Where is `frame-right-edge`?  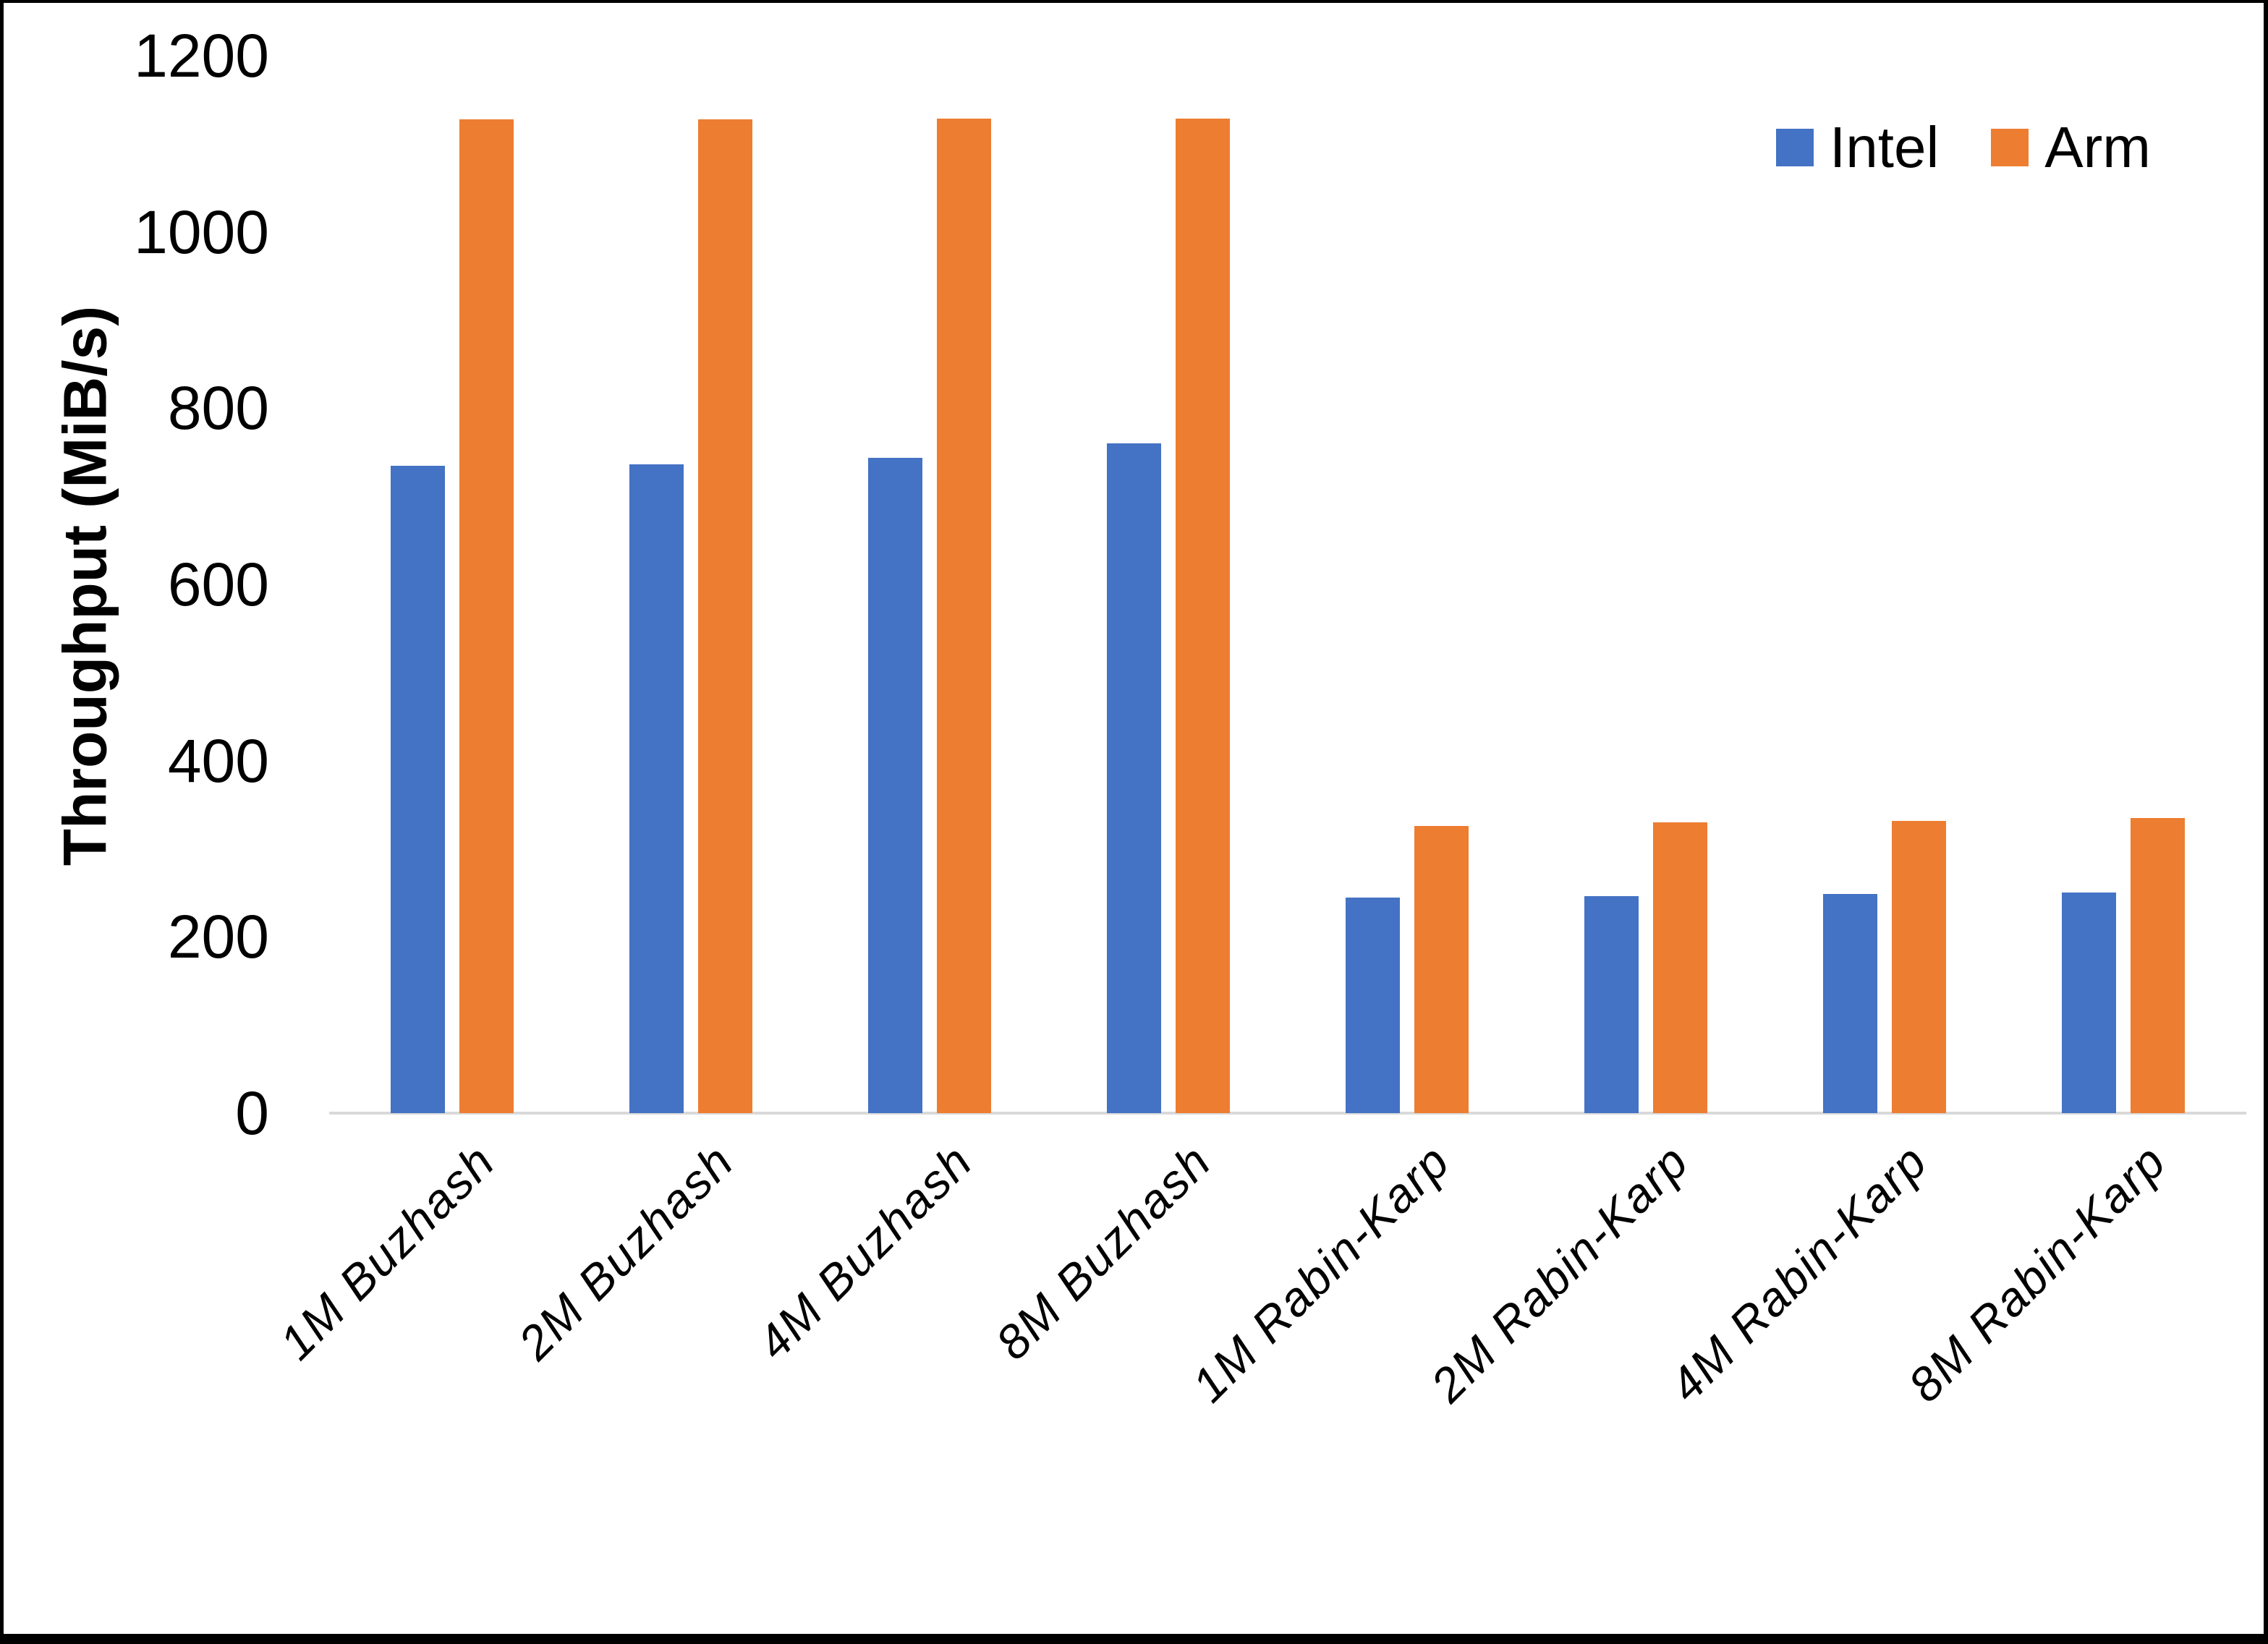
frame-right-edge is located at coordinates (2266, 822).